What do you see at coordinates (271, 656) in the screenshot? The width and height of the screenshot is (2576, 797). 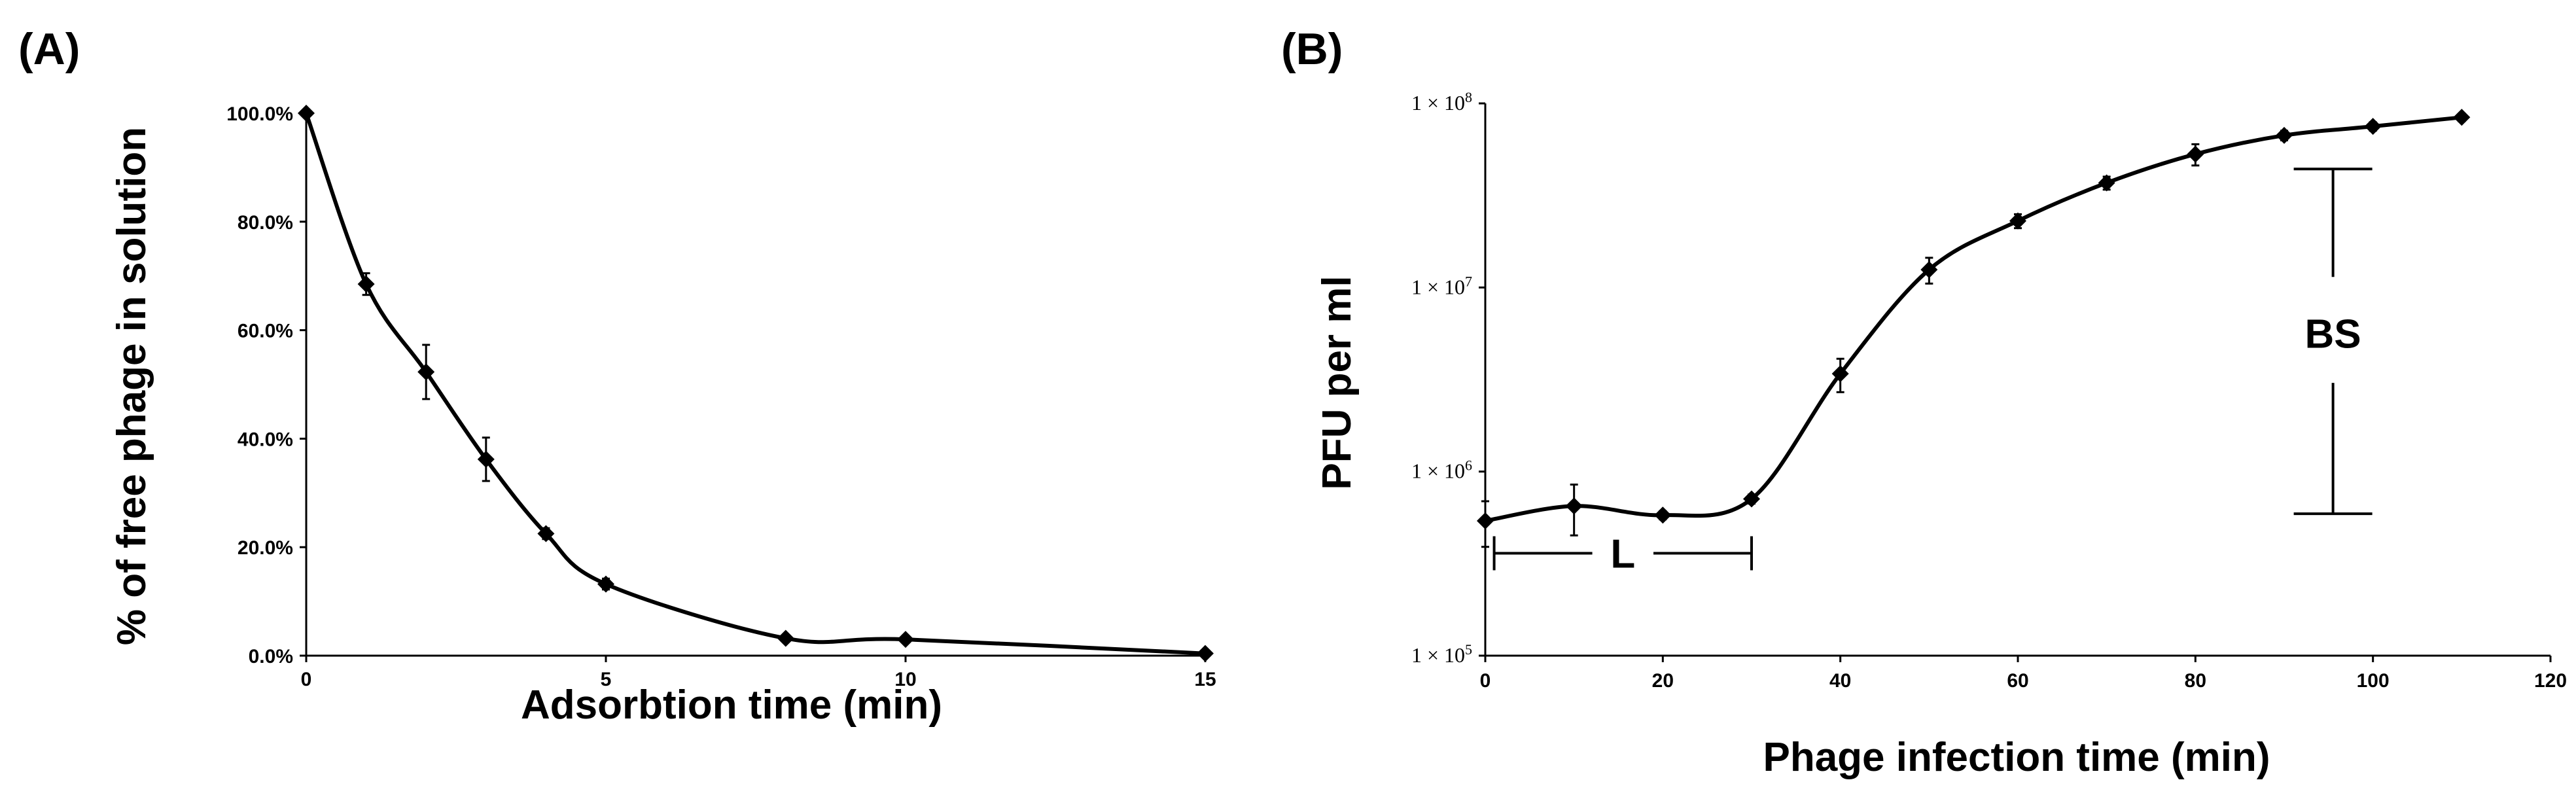 I see `y-tick-label: 0.0%` at bounding box center [271, 656].